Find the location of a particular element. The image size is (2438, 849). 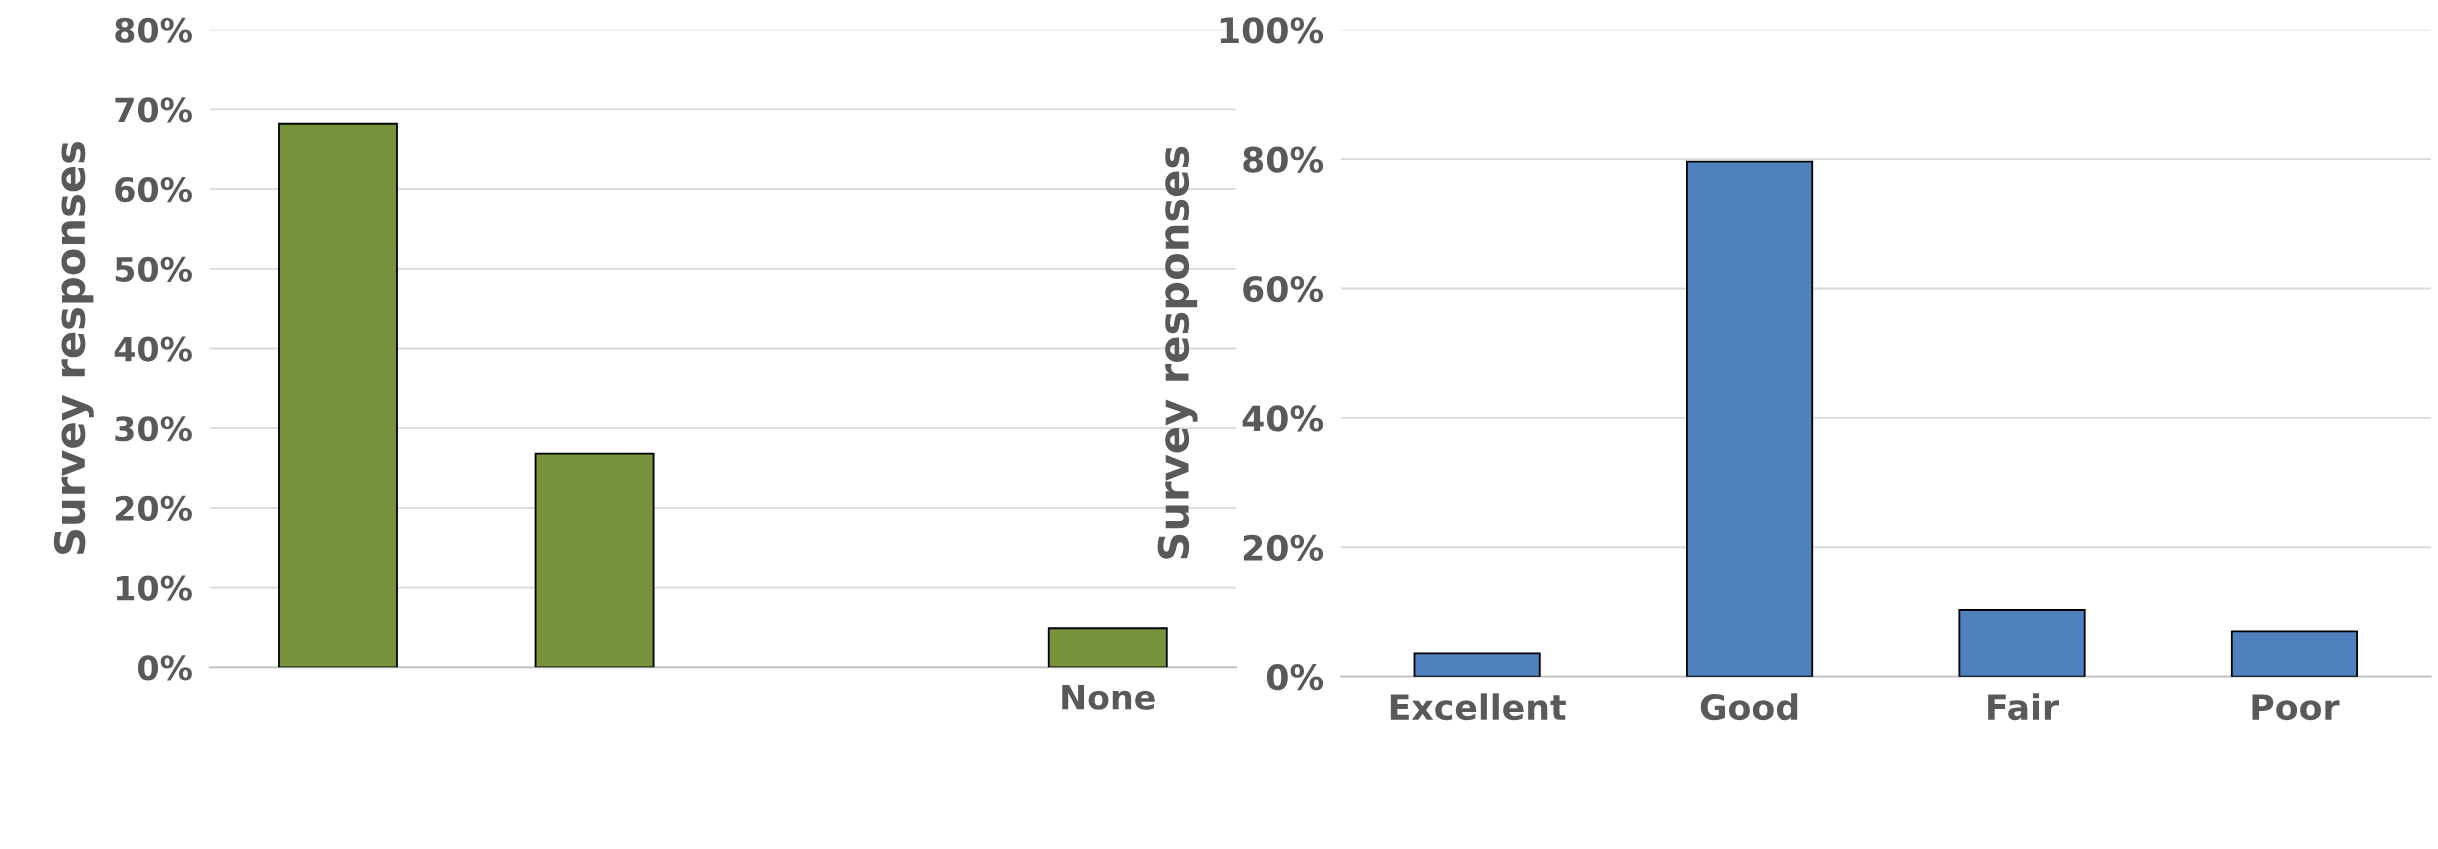

x-tick-label: Good is located at coordinates (1749, 707).